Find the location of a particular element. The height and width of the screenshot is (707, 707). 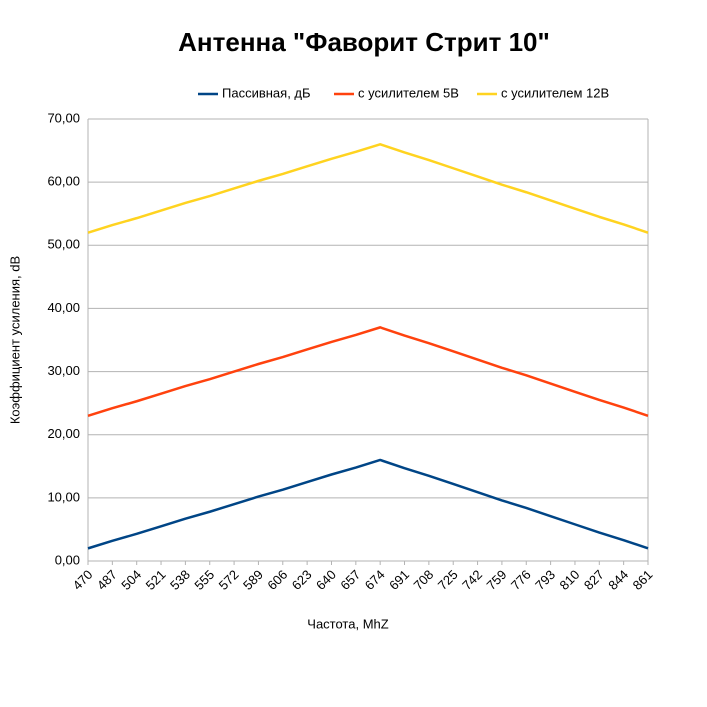

y-tick-label: 40,00 is located at coordinates (63, 307).